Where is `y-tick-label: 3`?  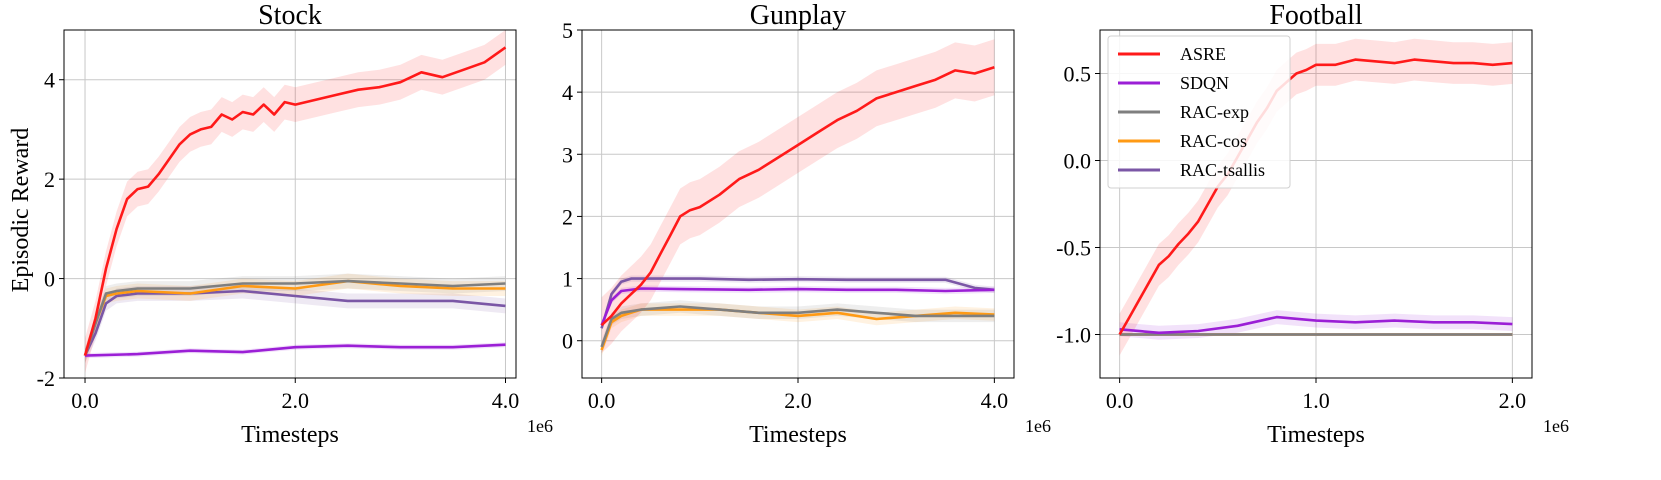 y-tick-label: 3 is located at coordinates (567, 154).